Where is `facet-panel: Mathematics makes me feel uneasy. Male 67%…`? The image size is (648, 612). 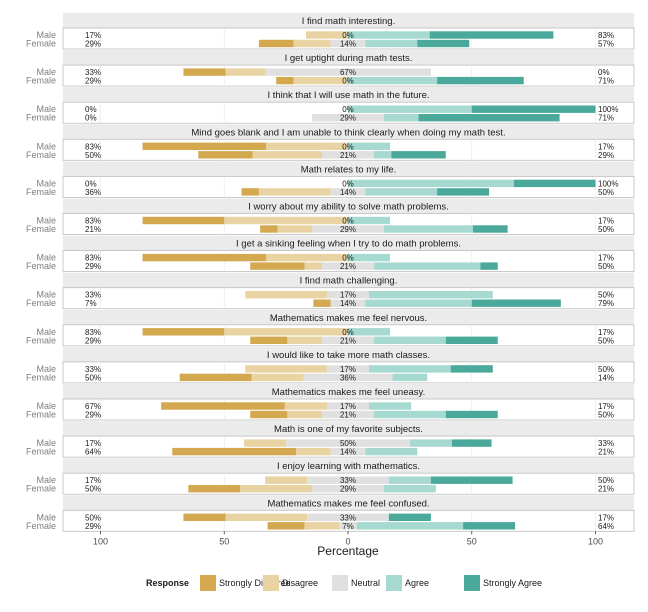 facet-panel: Mathematics makes me feel uneasy. Male 67%… is located at coordinates (330, 402).